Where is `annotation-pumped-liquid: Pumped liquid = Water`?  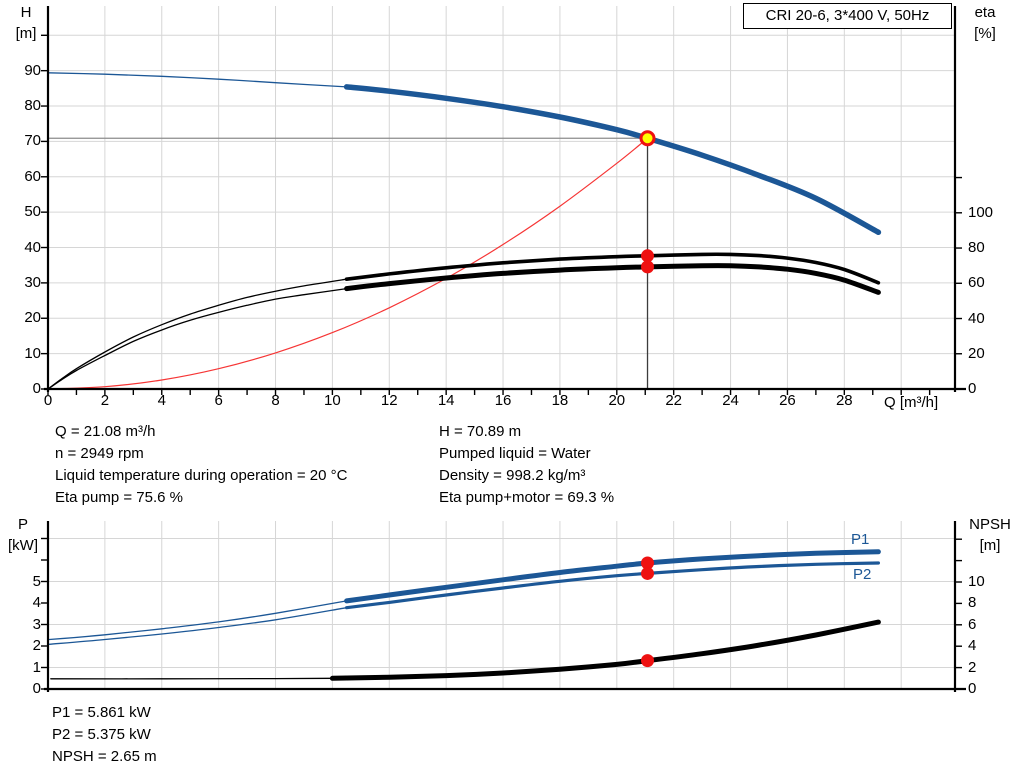 annotation-pumped-liquid: Pumped liquid = Water is located at coordinates (515, 453).